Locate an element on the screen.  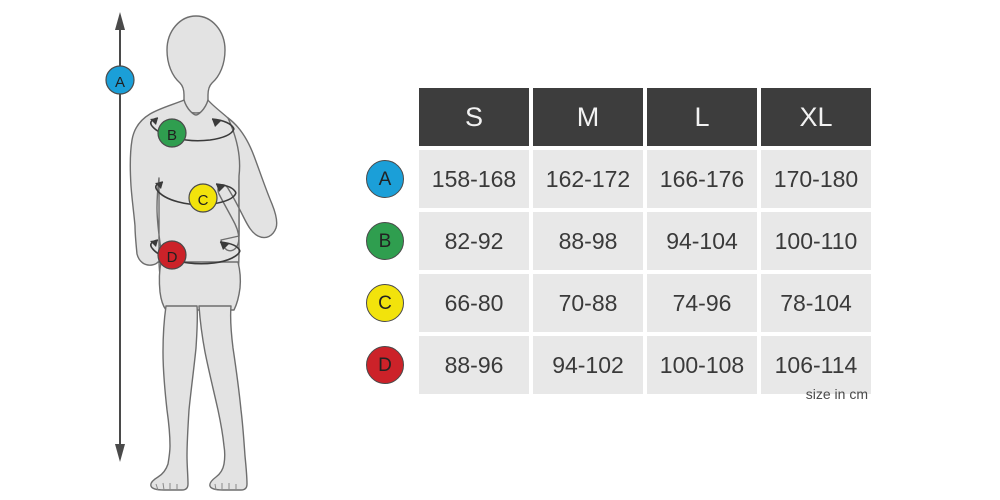
legend-header-spacer is located at coordinates (385, 117).